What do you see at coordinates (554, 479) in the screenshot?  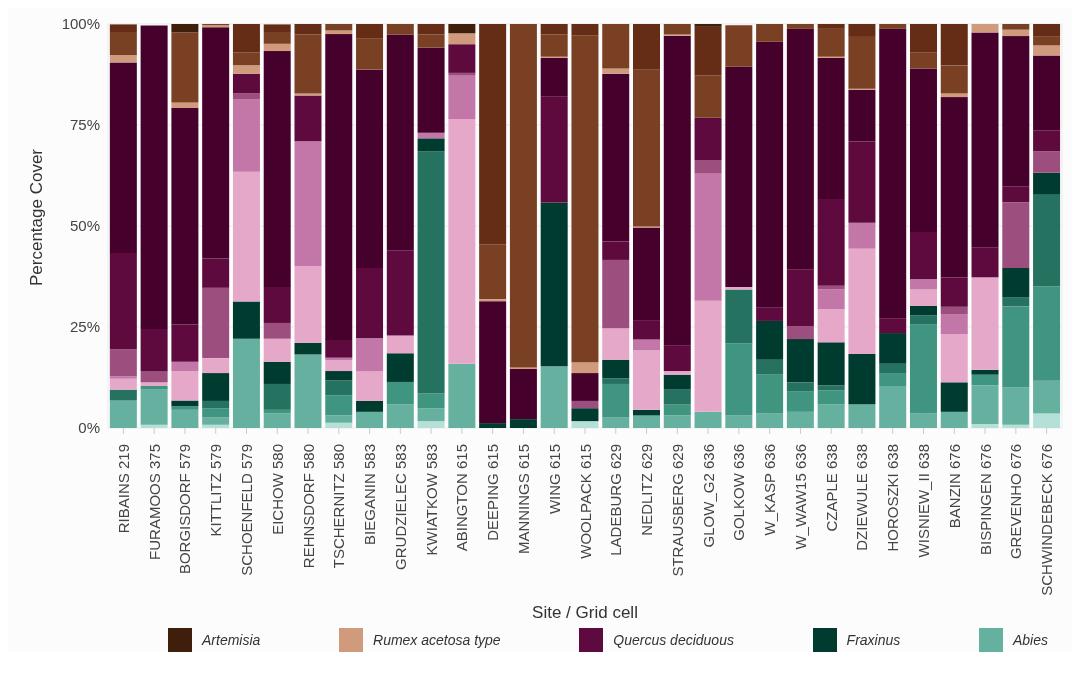 I see `x-tick-label: WING 615` at bounding box center [554, 479].